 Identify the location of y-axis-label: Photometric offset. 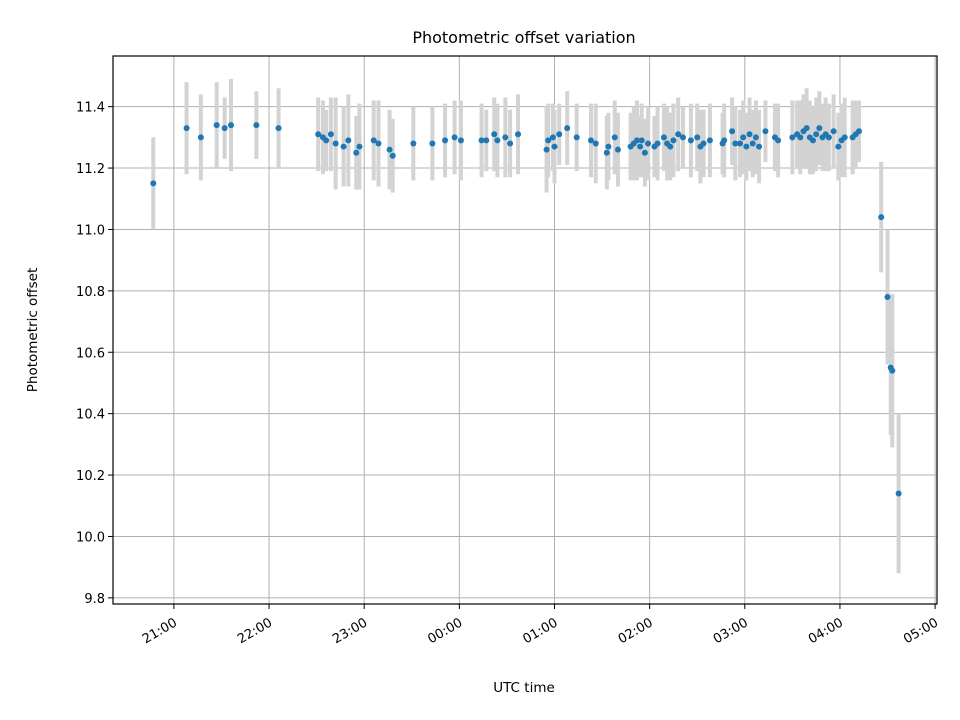
(33, 330).